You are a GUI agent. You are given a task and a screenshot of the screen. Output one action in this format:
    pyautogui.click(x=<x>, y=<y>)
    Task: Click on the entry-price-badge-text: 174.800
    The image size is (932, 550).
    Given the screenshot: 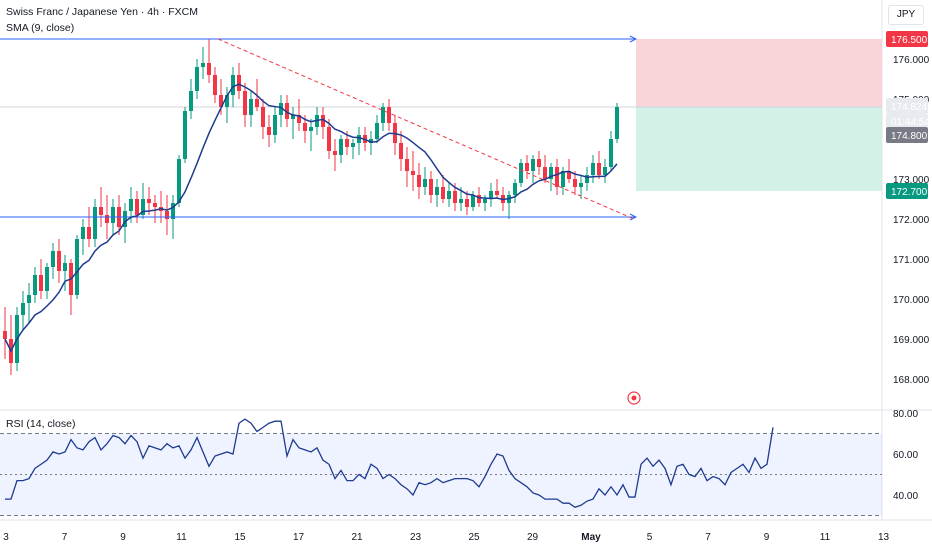 What is the action you would take?
    pyautogui.click(x=909, y=136)
    